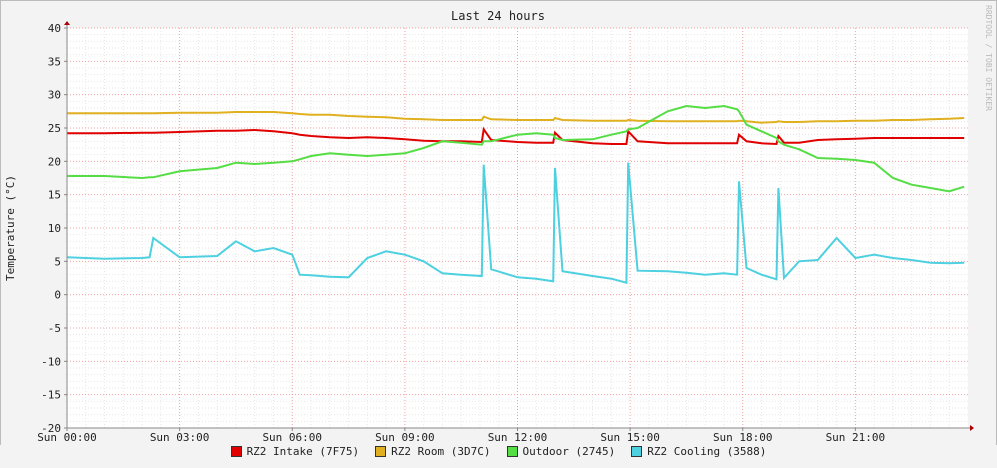 The image size is (997, 468). I want to click on y-tick-label: 5, so click(57, 261).